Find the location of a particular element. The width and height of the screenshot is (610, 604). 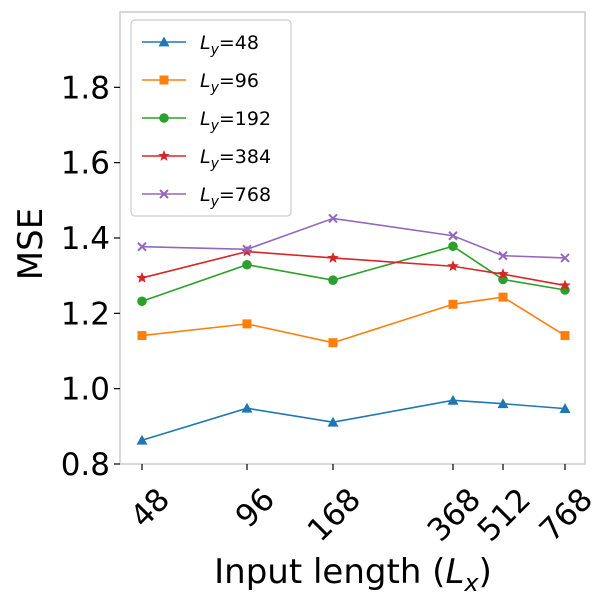

legend-item: Ly=384 is located at coordinates (206, 159).